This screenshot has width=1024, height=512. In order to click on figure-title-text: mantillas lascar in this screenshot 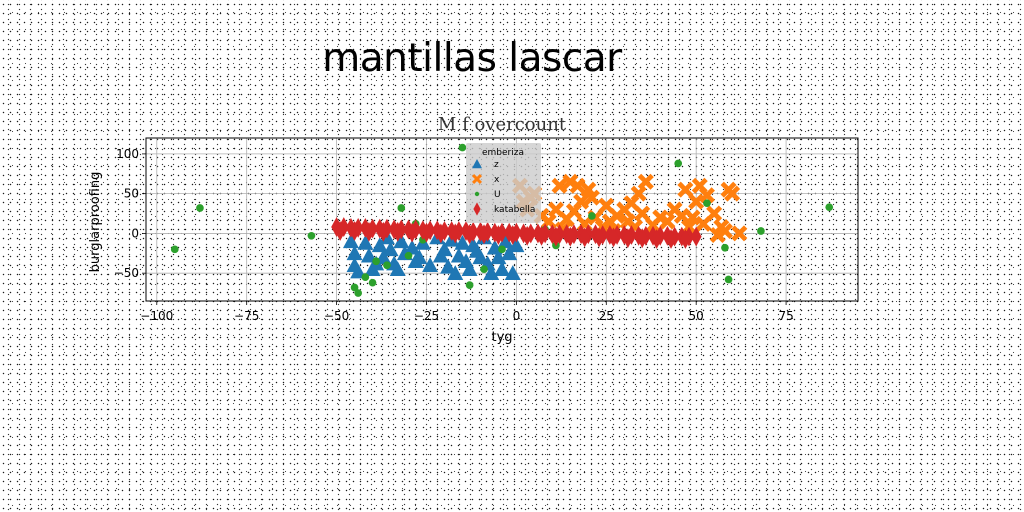, I will do `click(472, 58)`.